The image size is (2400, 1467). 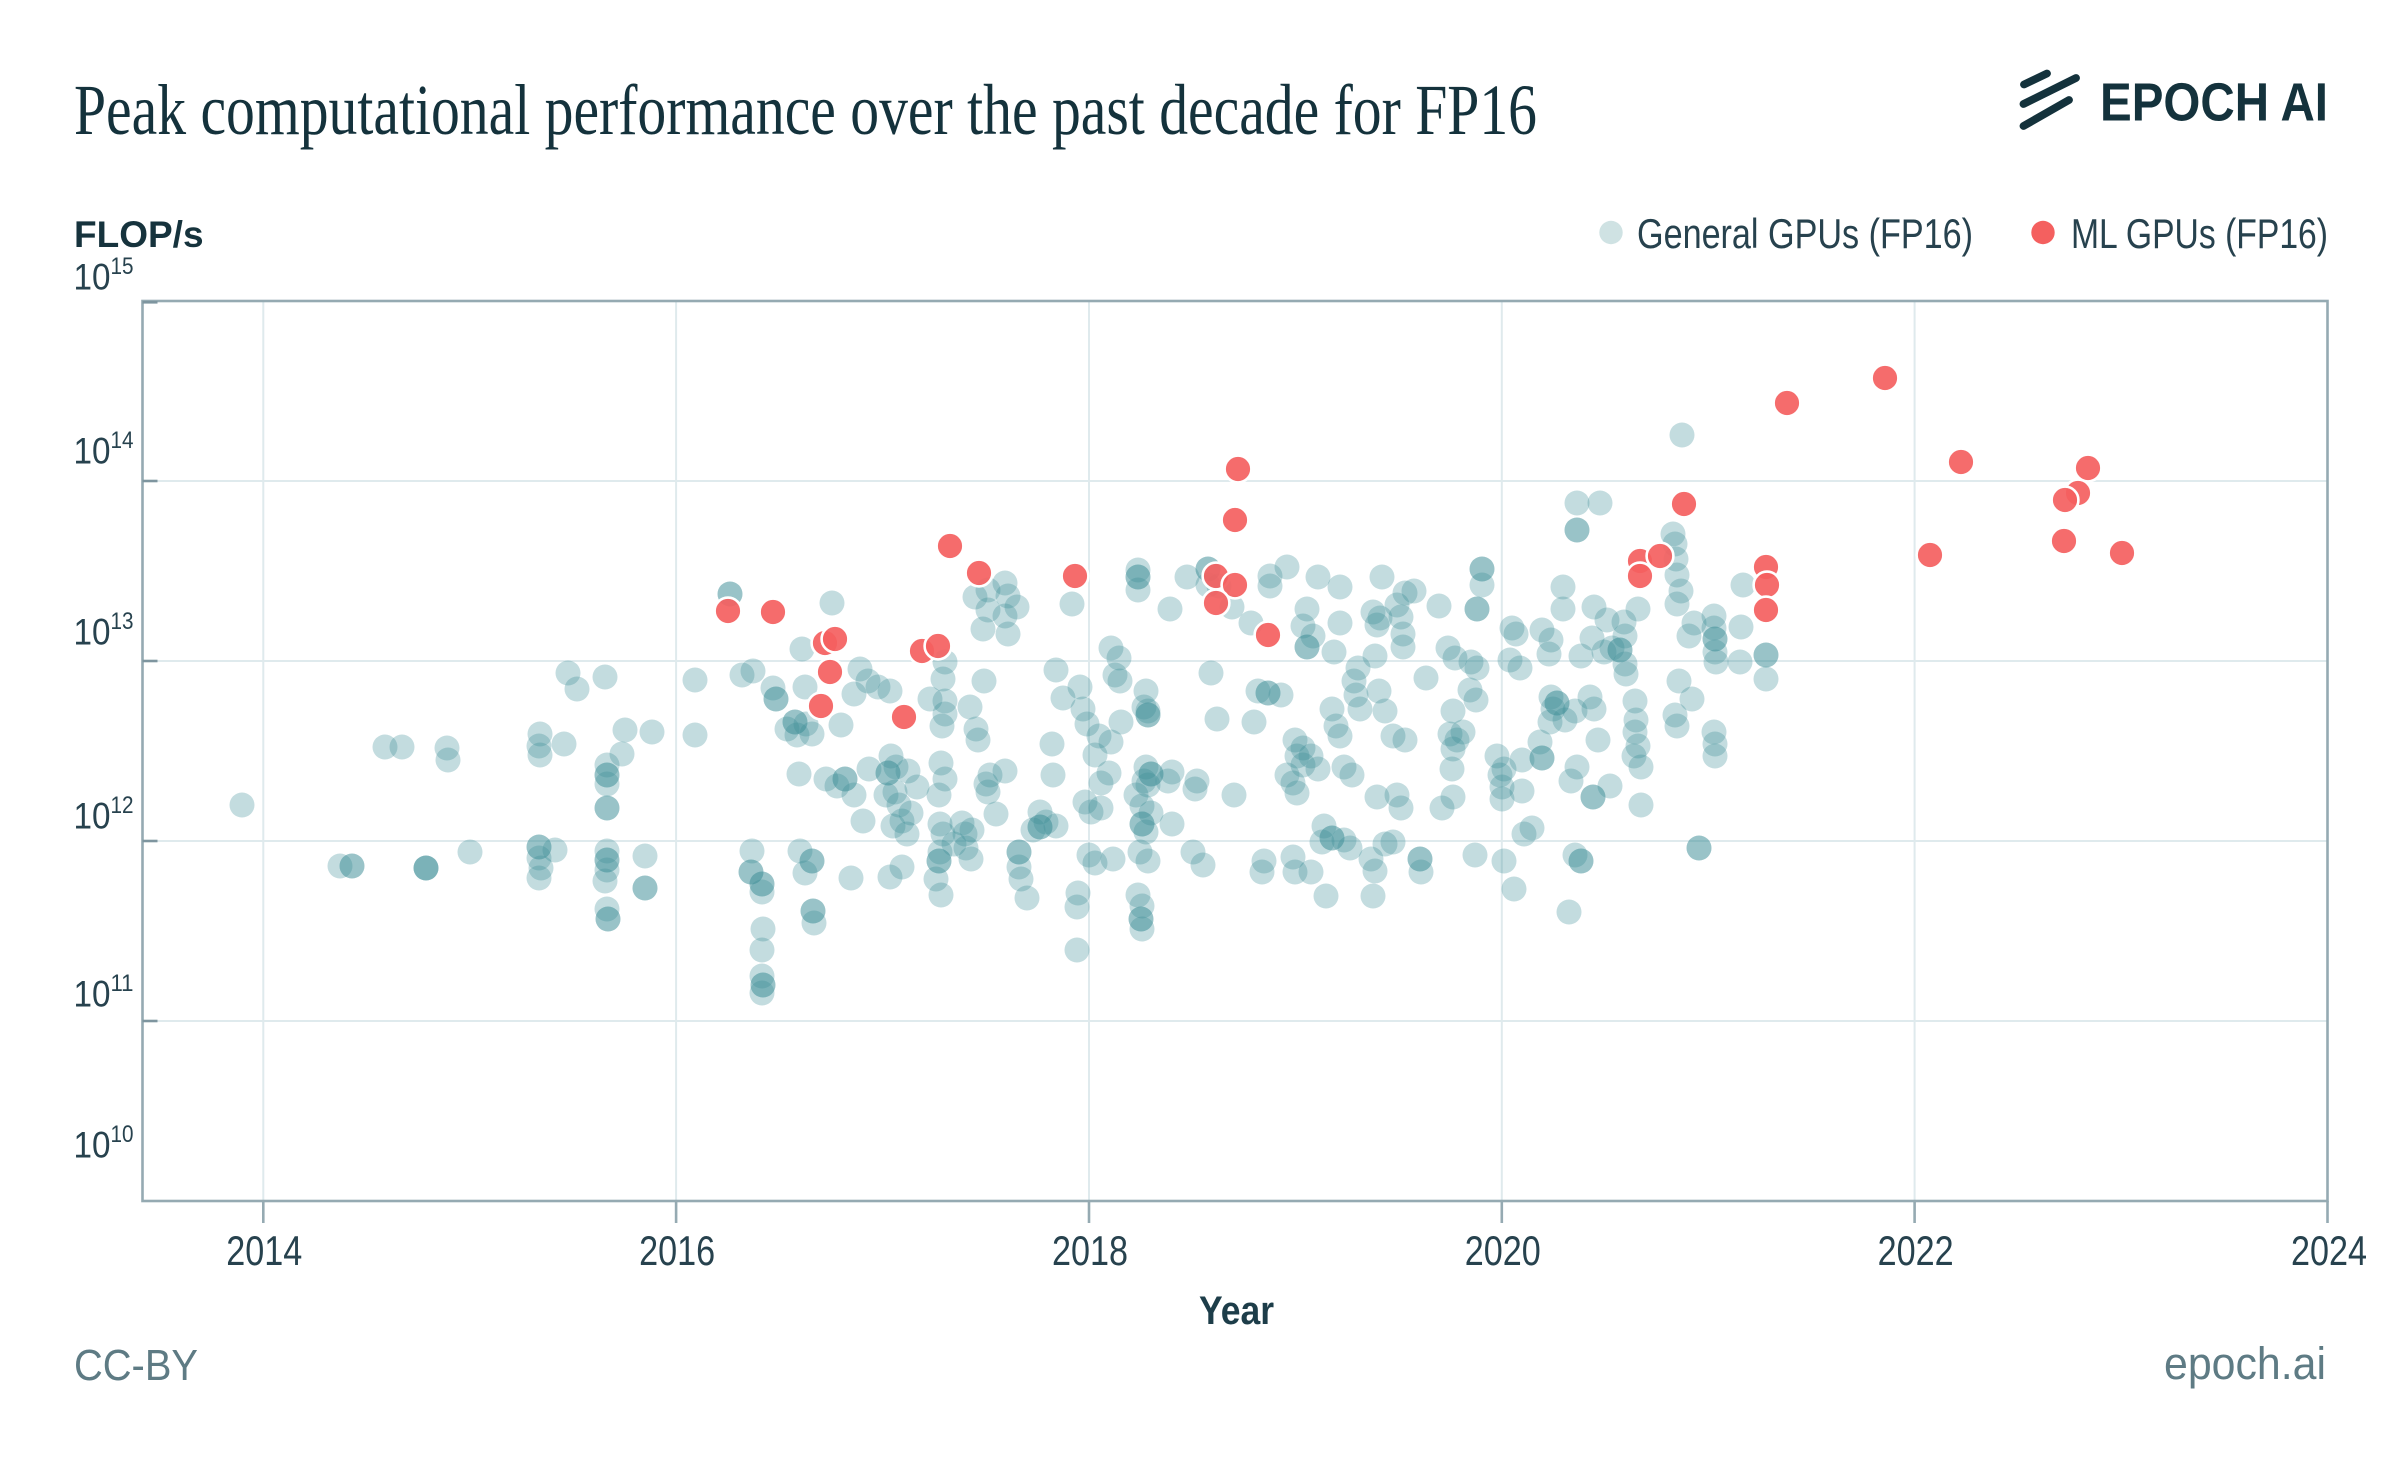 What do you see at coordinates (122, 266) in the screenshot?
I see `svg-text: 15` at bounding box center [122, 266].